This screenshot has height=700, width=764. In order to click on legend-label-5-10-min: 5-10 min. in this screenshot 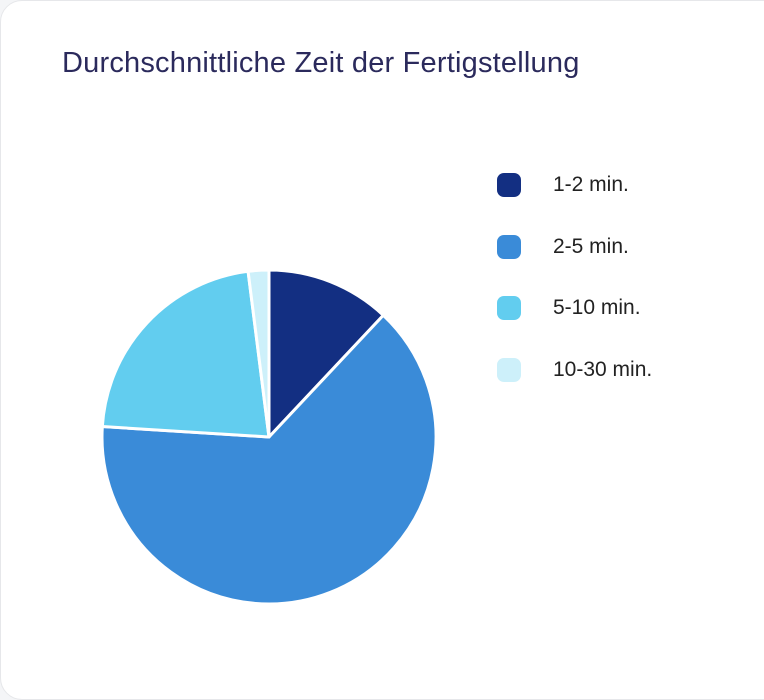, I will do `click(597, 307)`.